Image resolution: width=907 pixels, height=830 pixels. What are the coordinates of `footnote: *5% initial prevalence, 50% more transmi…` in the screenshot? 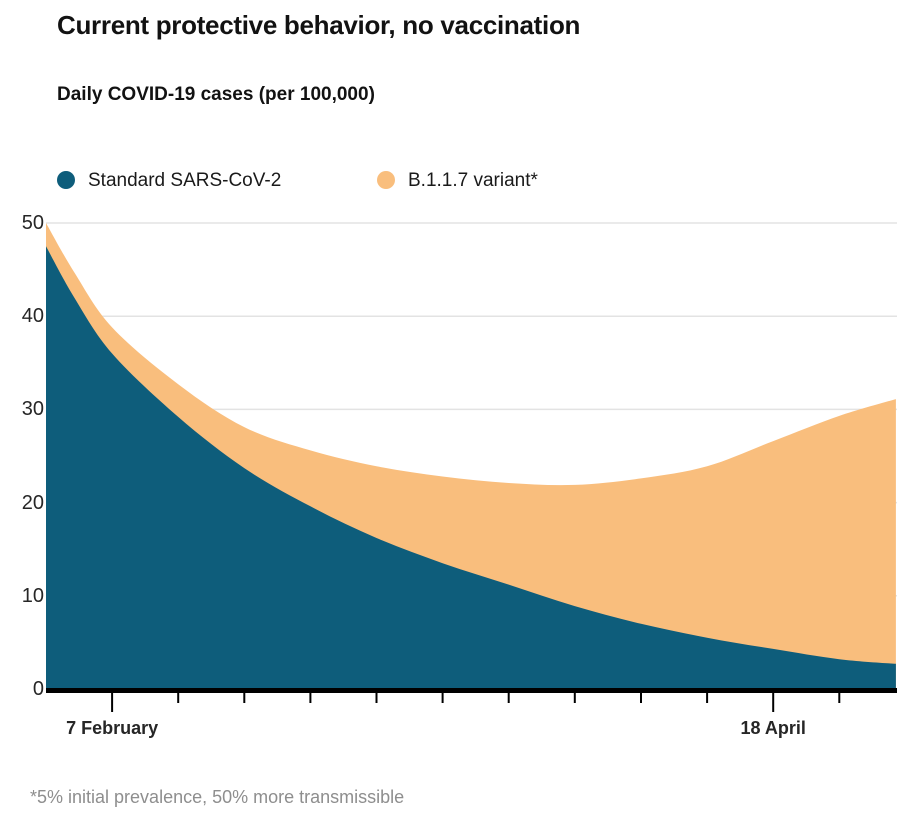 It's located at (217, 797).